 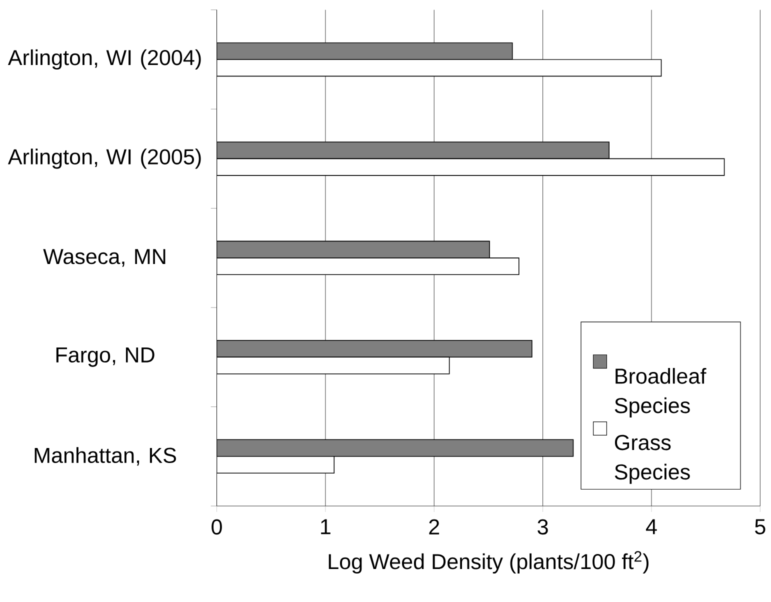 What do you see at coordinates (488, 562) in the screenshot?
I see `x-axis-title: Log Weed Density (plants/100 ft$^{2}$)` at bounding box center [488, 562].